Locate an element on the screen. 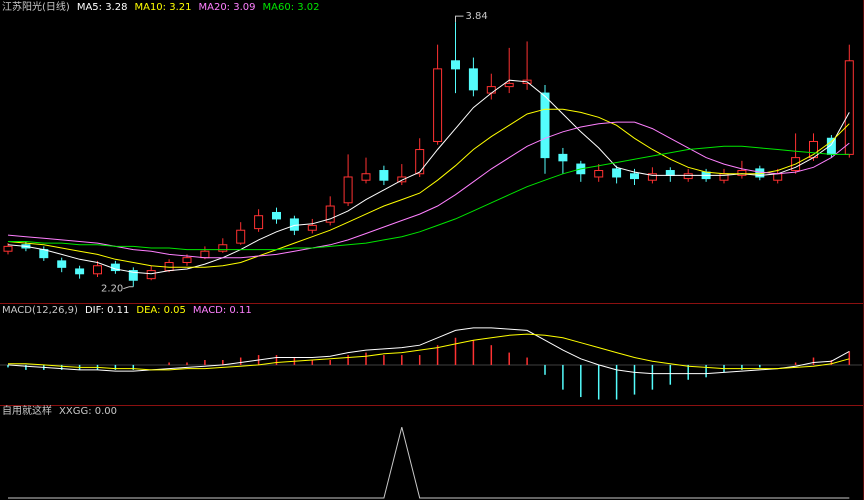 The width and height of the screenshot is (864, 500). legend-entry: MA10: 3.21 is located at coordinates (162, 7).